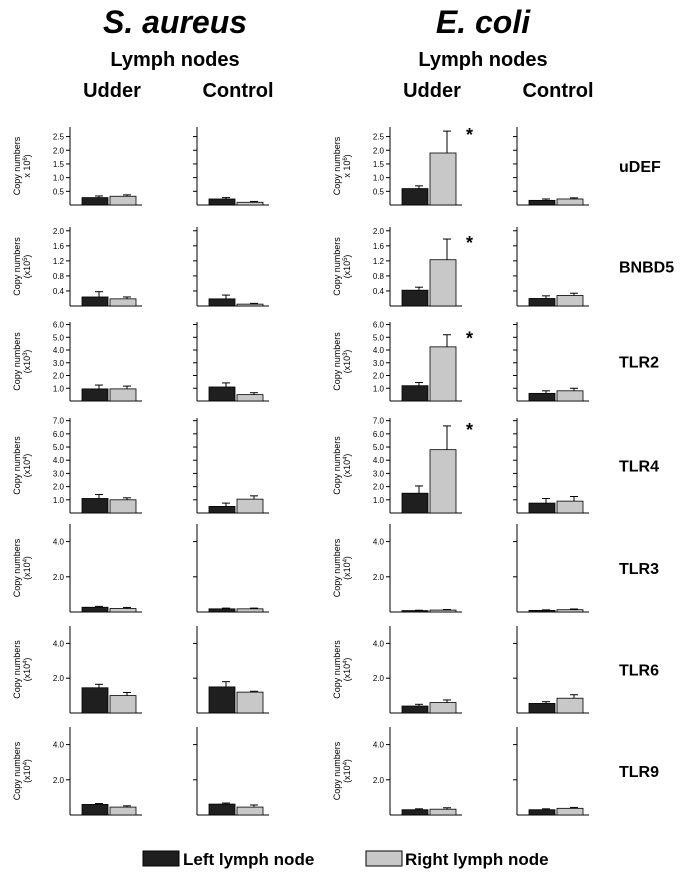 This screenshot has height=872, width=689. I want to click on y-axis-label-close: ), so click(27, 659).